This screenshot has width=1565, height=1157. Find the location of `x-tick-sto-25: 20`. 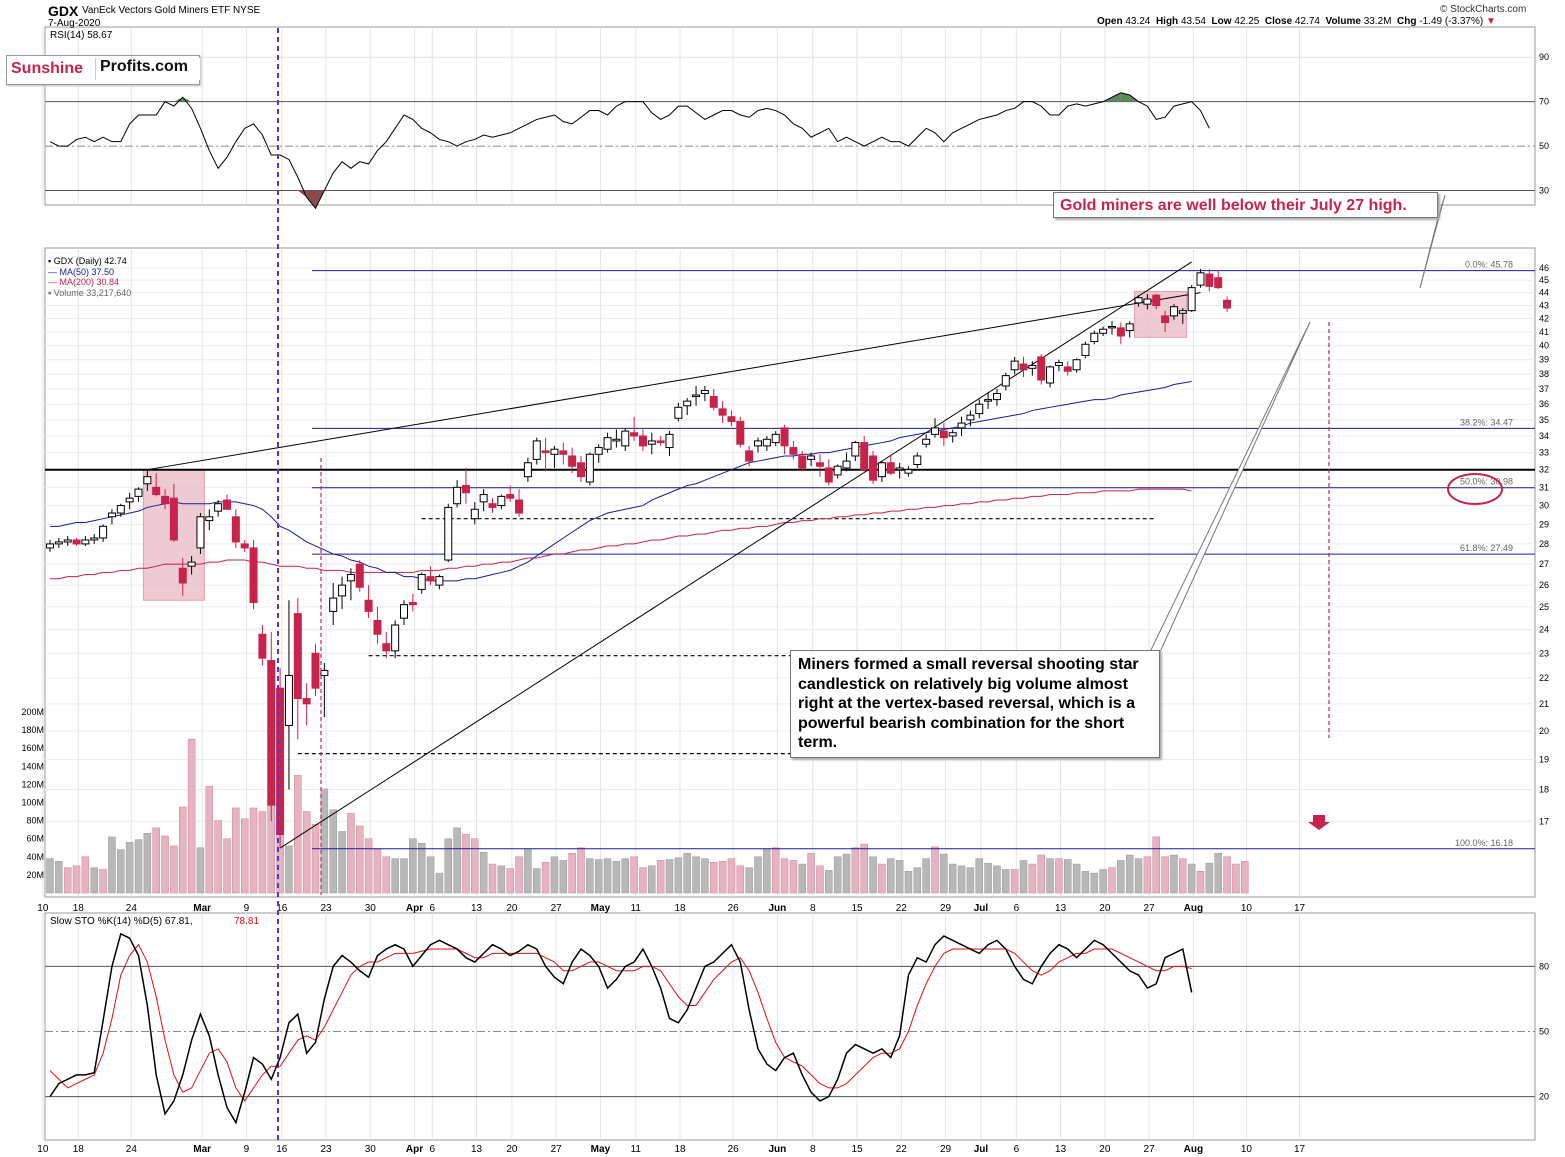

x-tick-sto-25: 20 is located at coordinates (1105, 1149).